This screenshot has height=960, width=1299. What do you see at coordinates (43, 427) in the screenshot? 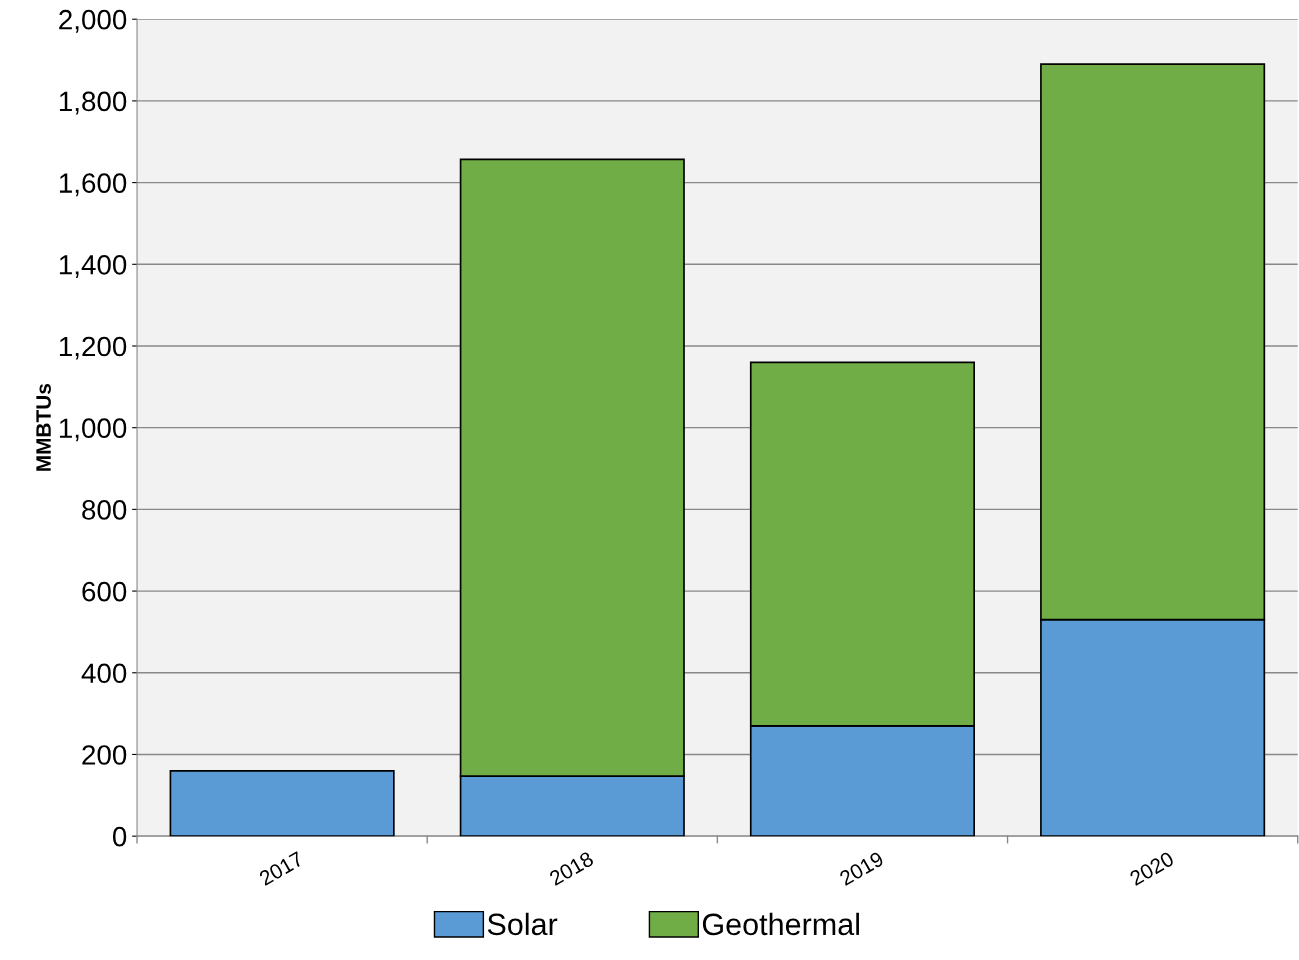
I see `y-axis-title: MMBTUs` at bounding box center [43, 427].